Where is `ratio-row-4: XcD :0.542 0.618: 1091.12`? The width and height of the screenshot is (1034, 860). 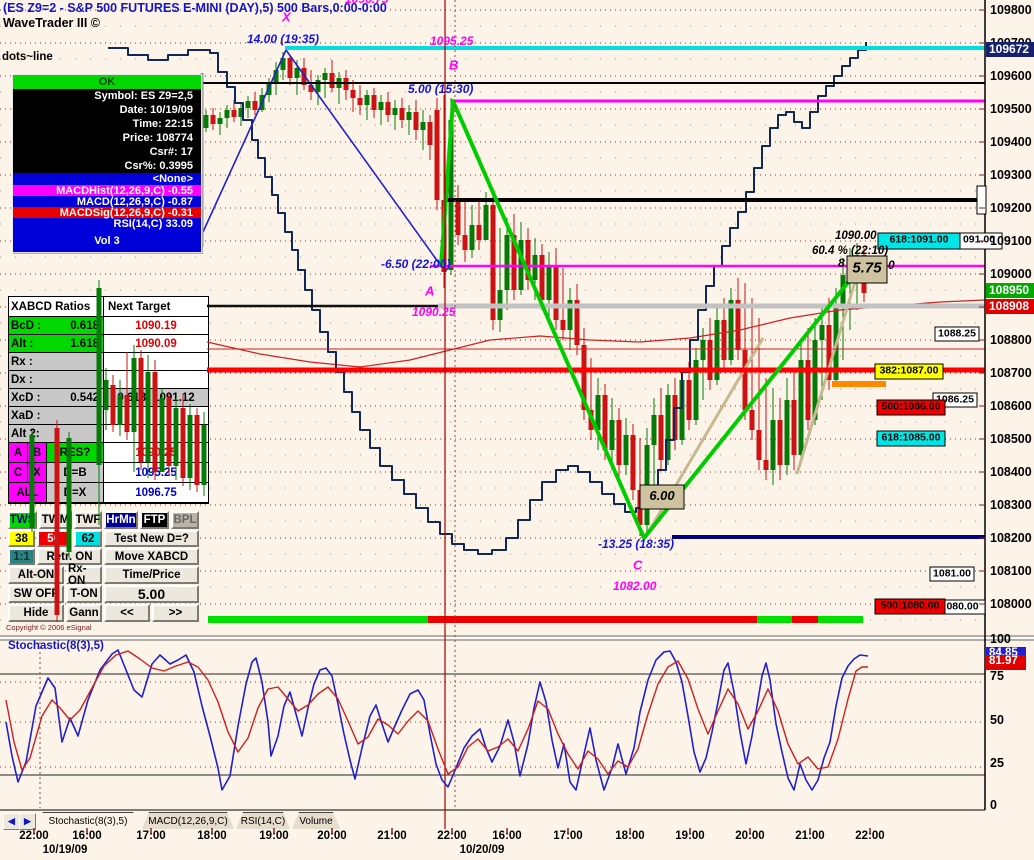
ratio-row-4: XcD :0.542 0.618: 1091.12 is located at coordinates (108, 398).